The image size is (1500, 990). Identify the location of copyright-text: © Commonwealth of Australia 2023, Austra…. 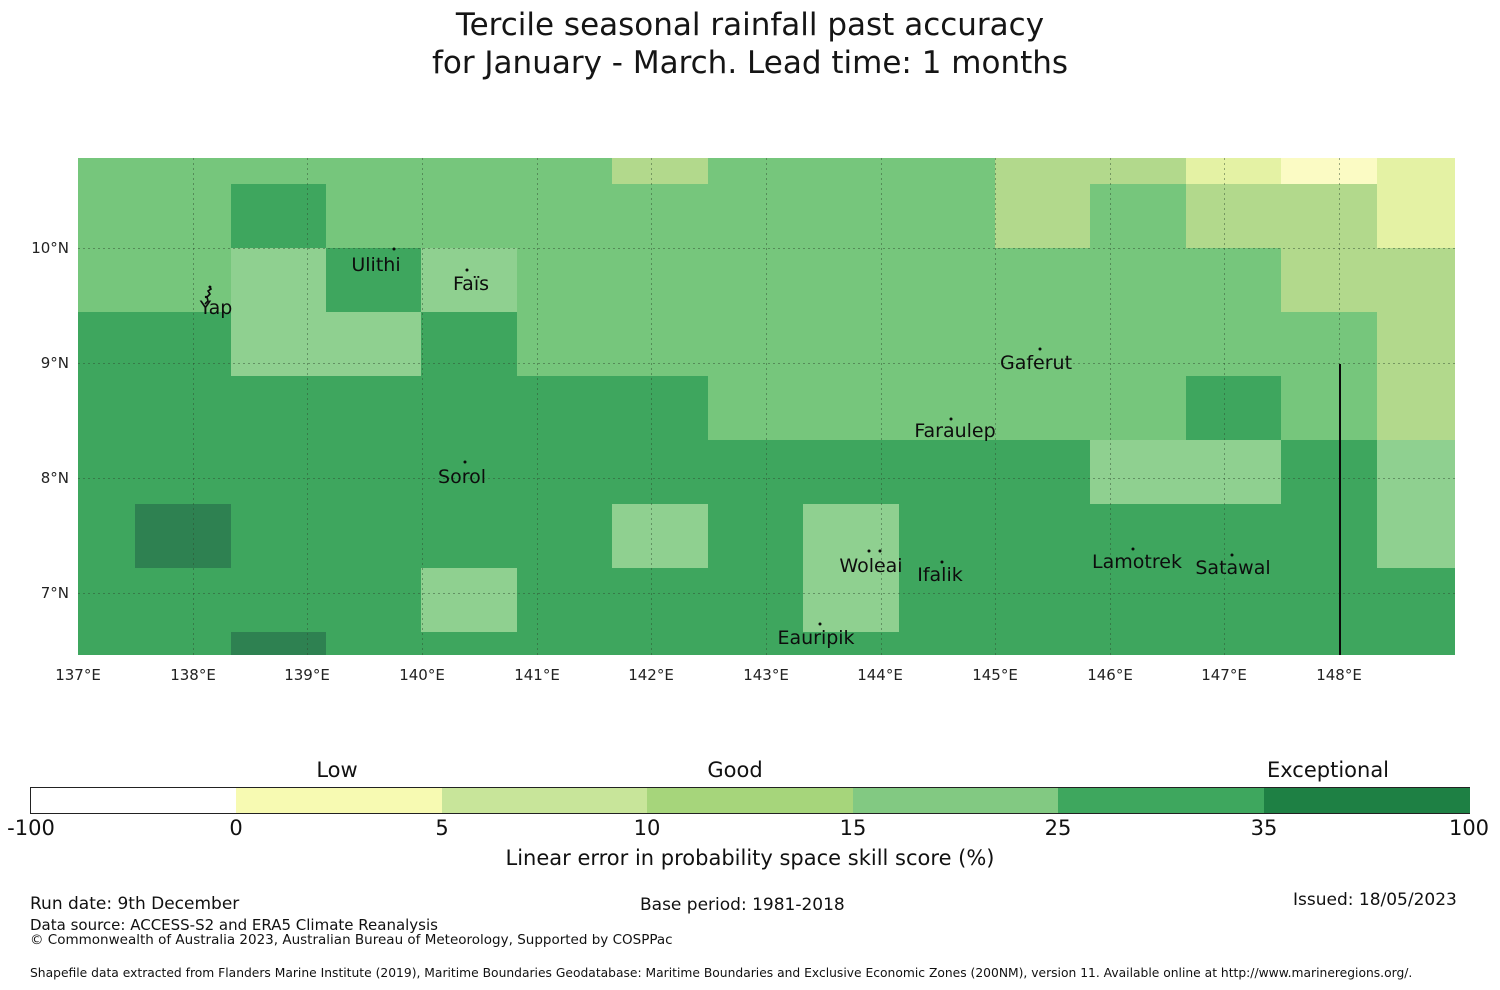
(351, 940).